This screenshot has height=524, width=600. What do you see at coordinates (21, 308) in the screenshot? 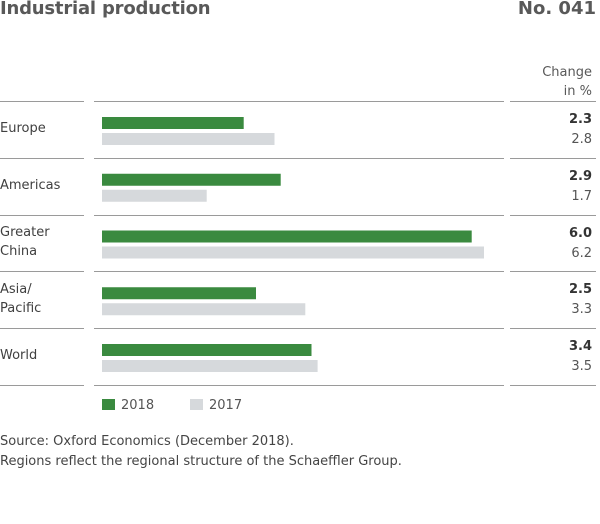
I see `category-label-line: Pacific` at bounding box center [21, 308].